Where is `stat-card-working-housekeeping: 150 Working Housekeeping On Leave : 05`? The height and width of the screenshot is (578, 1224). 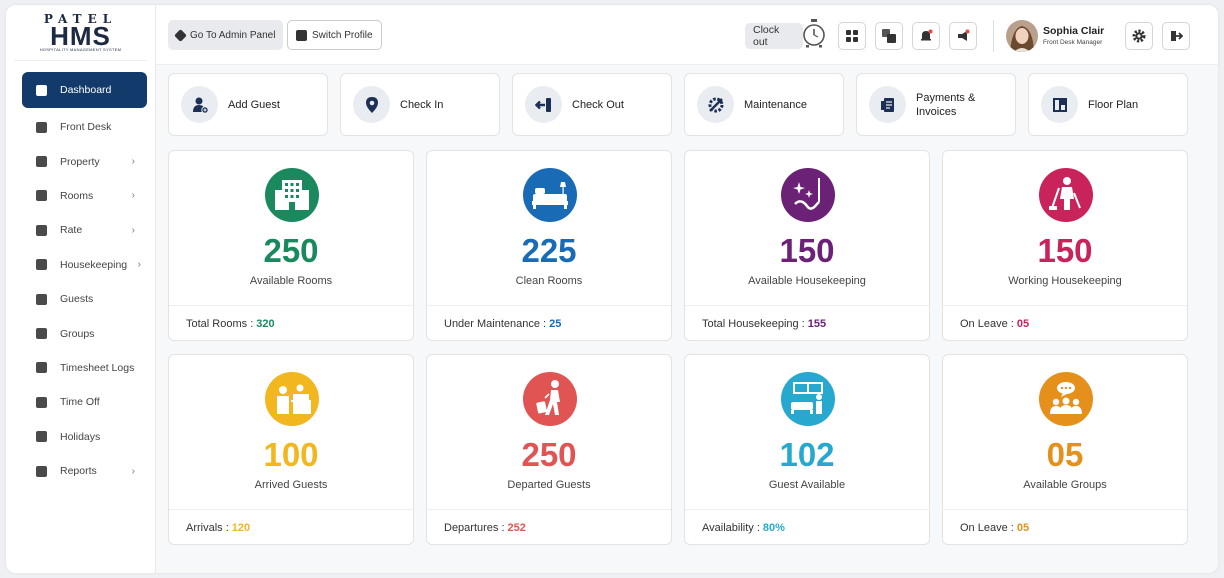
stat-card-working-housekeeping: 150 Working Housekeeping On Leave : 05 is located at coordinates (1065, 245).